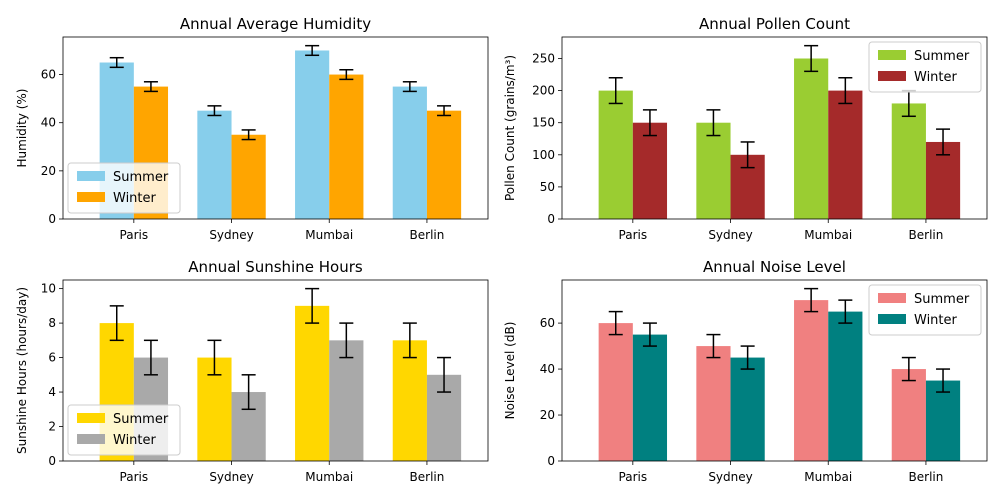 The width and height of the screenshot is (1000, 500). What do you see at coordinates (52, 427) in the screenshot?
I see `y-tick-label: 2` at bounding box center [52, 427].